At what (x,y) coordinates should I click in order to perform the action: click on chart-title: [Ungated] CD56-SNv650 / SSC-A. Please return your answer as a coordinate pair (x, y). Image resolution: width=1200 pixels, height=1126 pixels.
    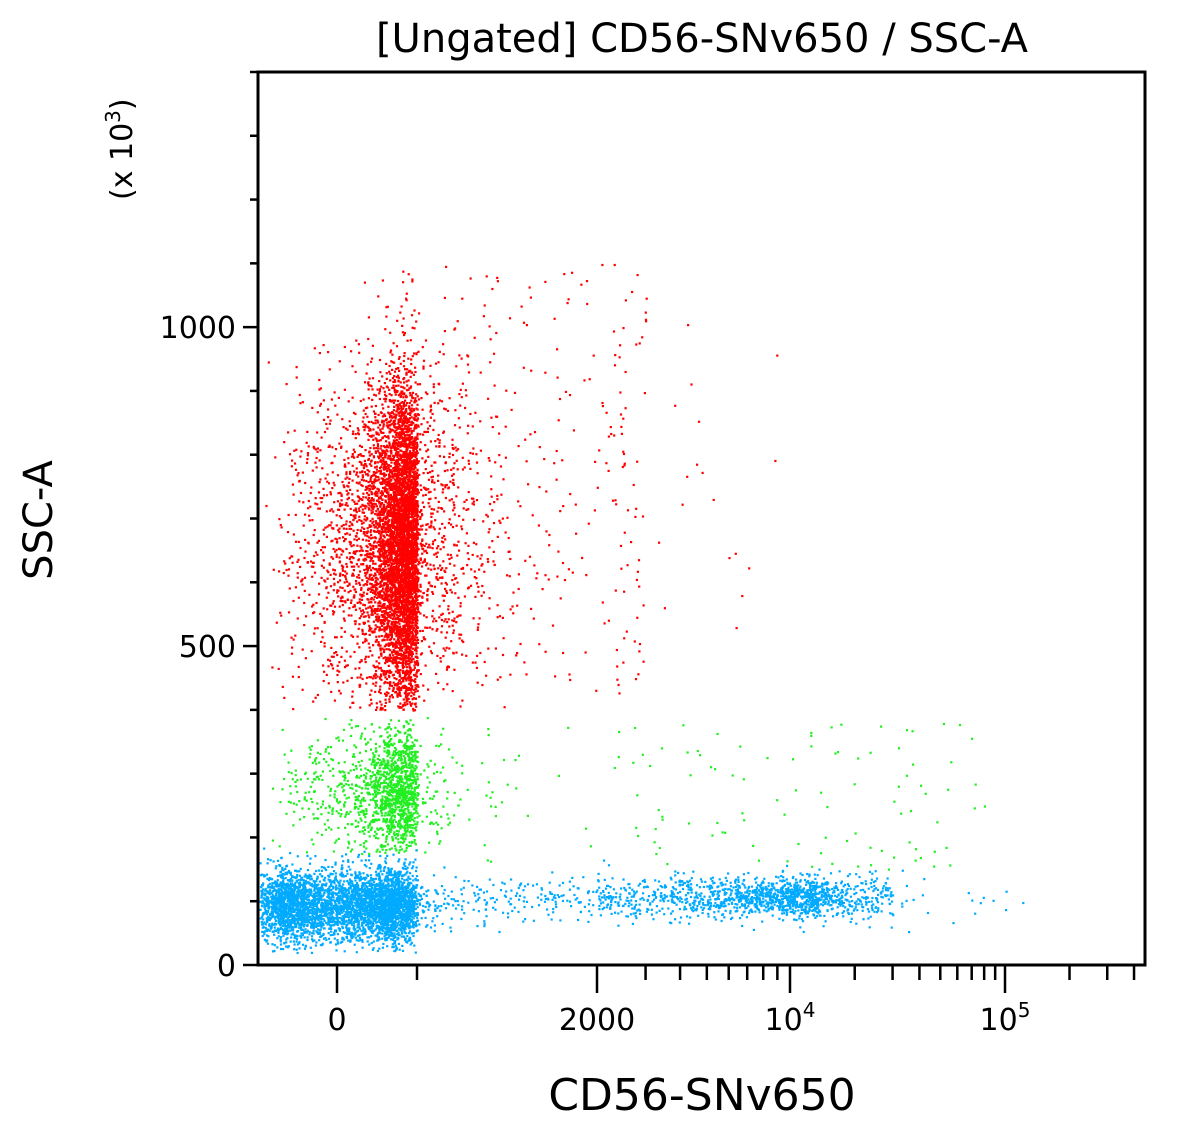
    Looking at the image, I should click on (702, 39).